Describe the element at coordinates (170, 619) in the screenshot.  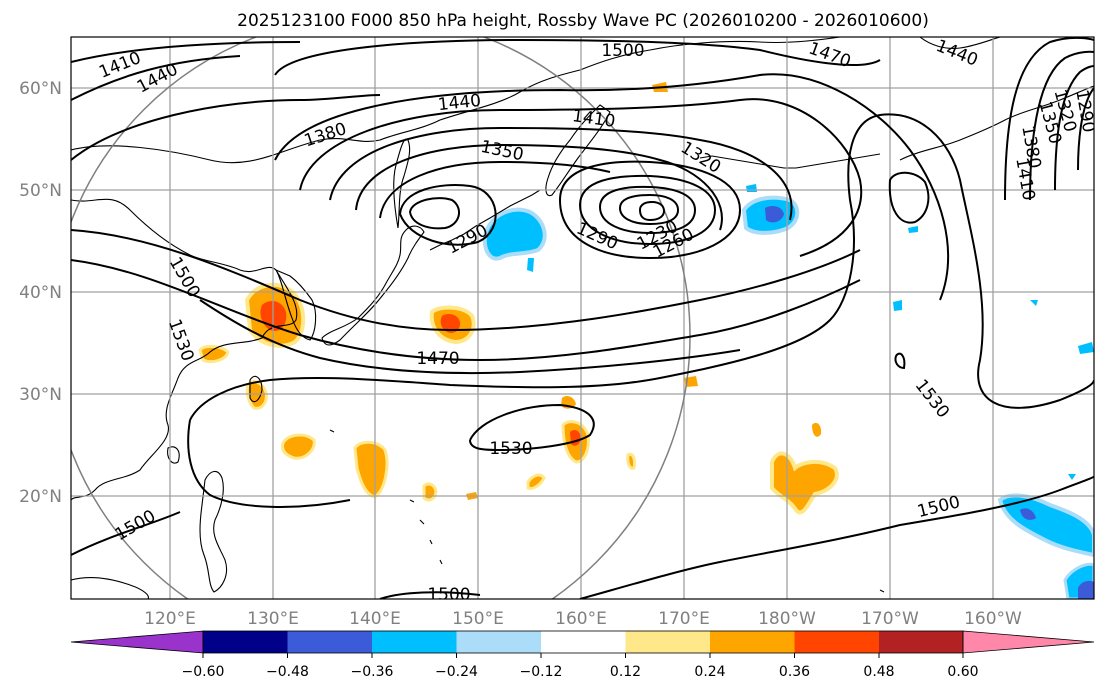
I see `lon-tick-label: 120°E` at that location.